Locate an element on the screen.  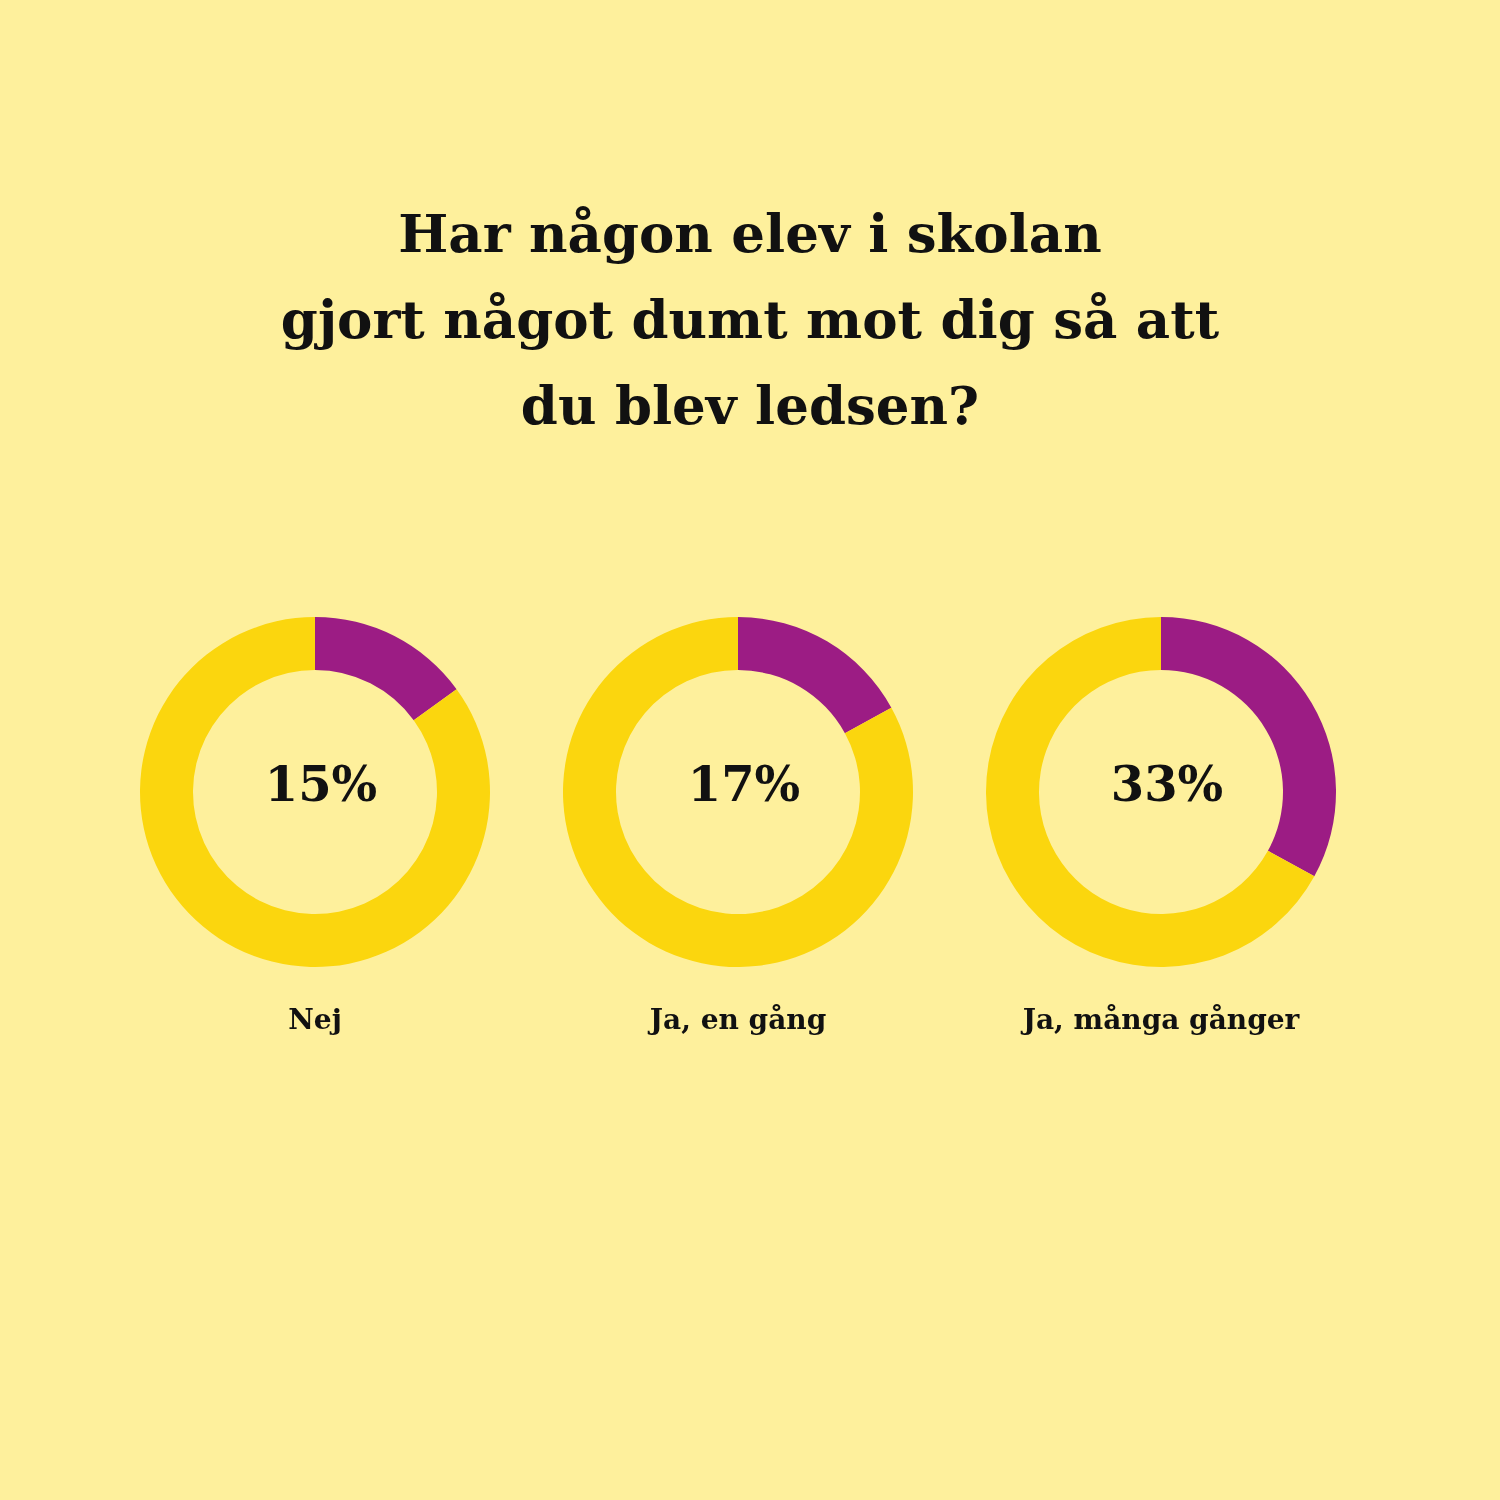
data-label: 17% is located at coordinates (744, 784).